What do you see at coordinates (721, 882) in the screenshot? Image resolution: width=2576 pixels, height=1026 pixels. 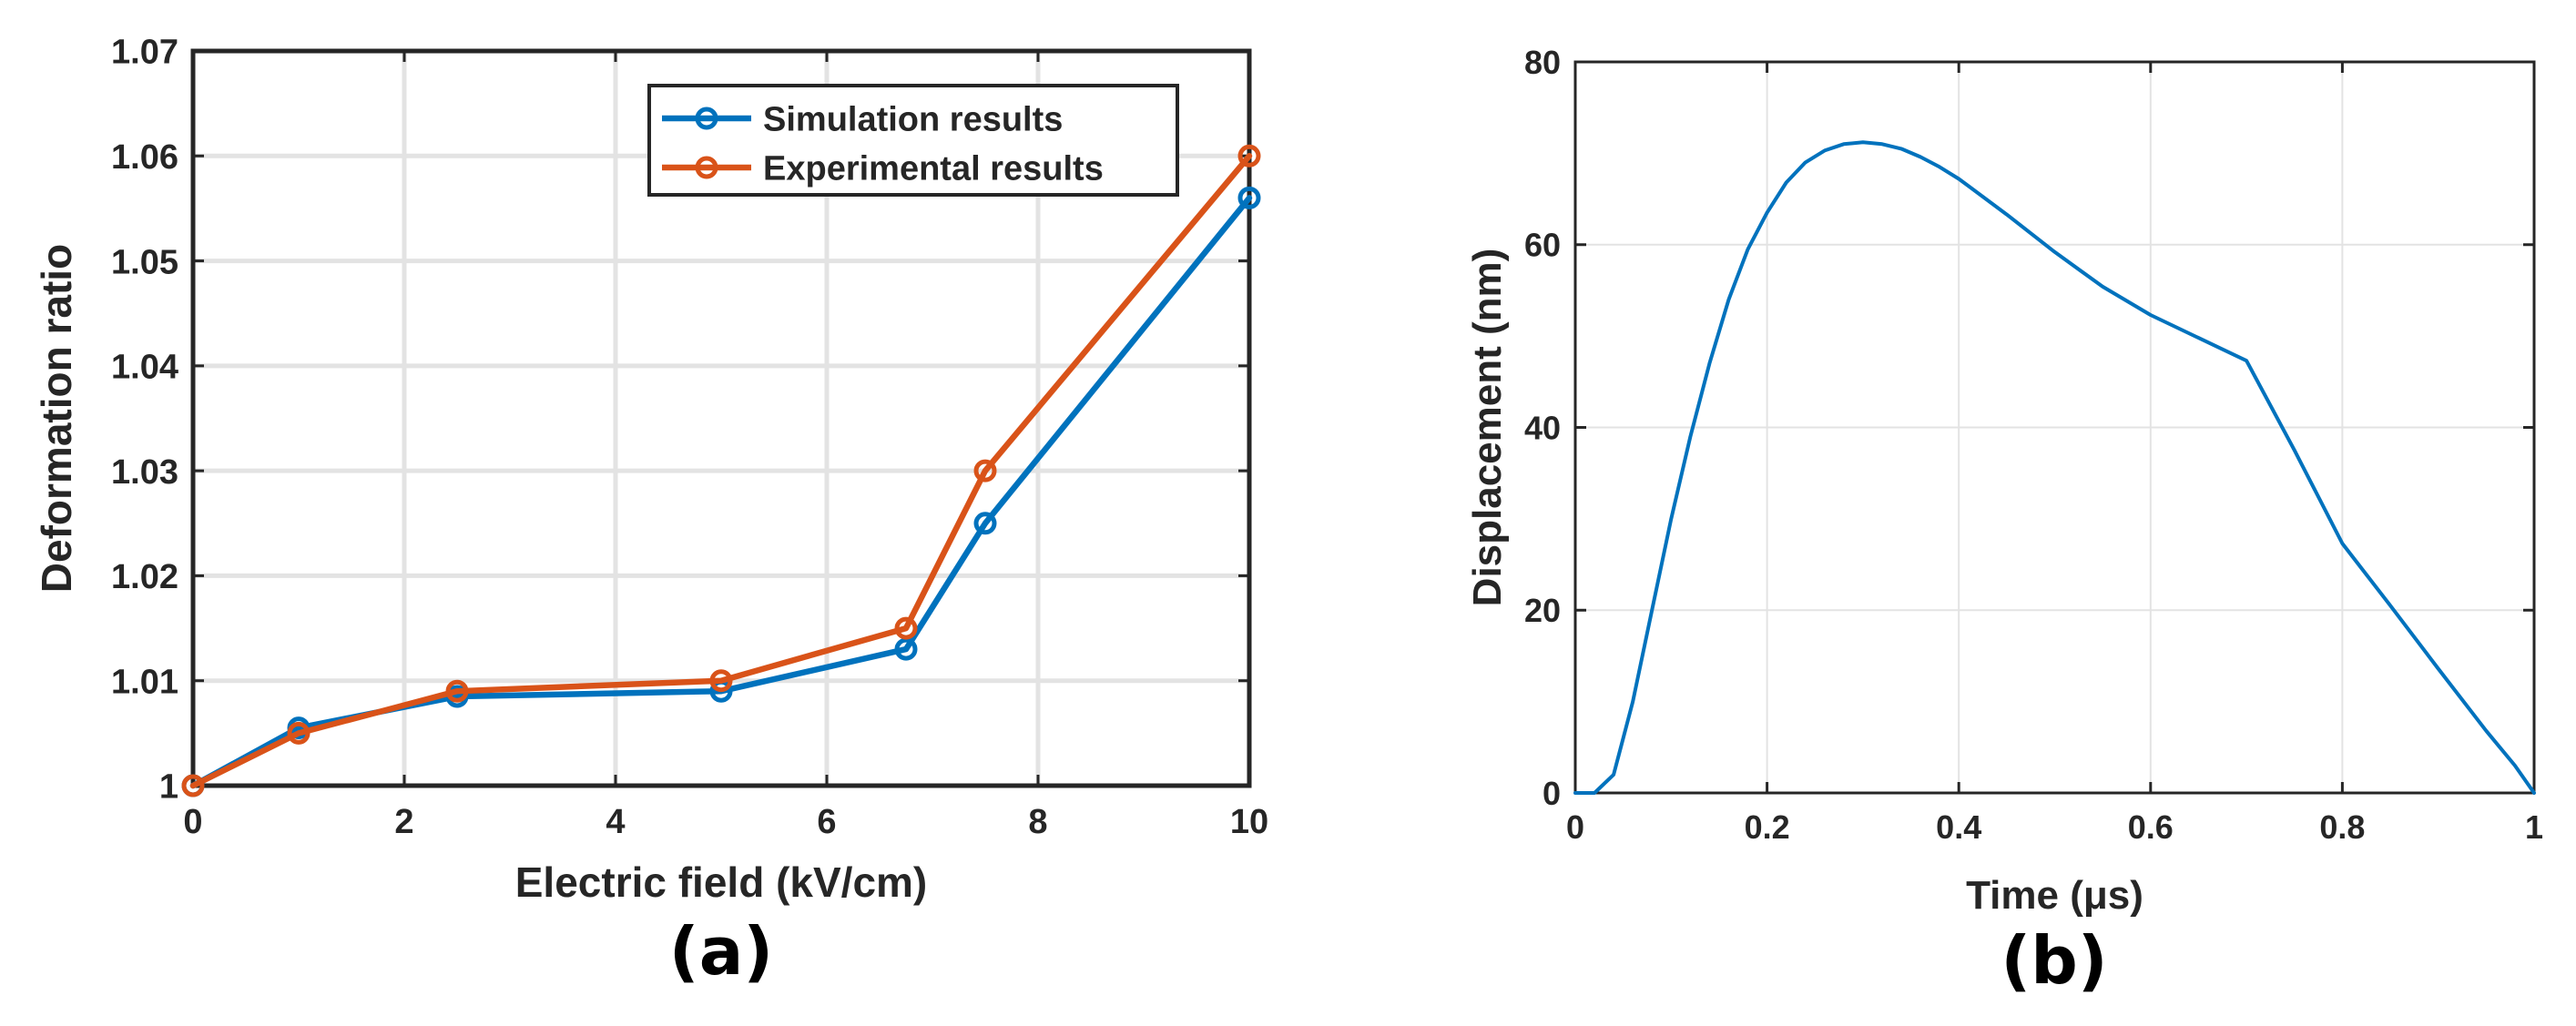 I see `x-axis-label: Electric field (kV/cm)` at bounding box center [721, 882].